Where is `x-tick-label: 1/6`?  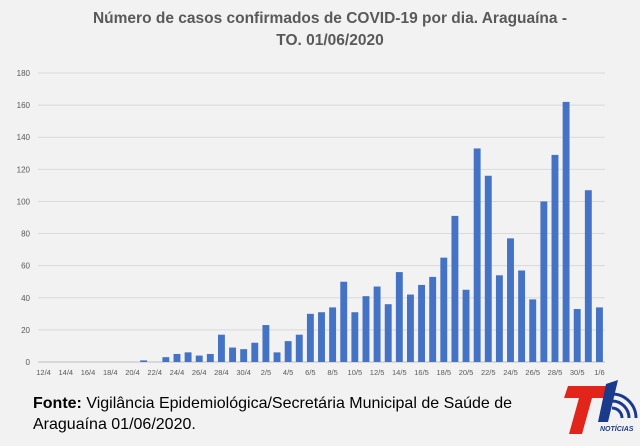 x-tick-label: 1/6 is located at coordinates (599, 372).